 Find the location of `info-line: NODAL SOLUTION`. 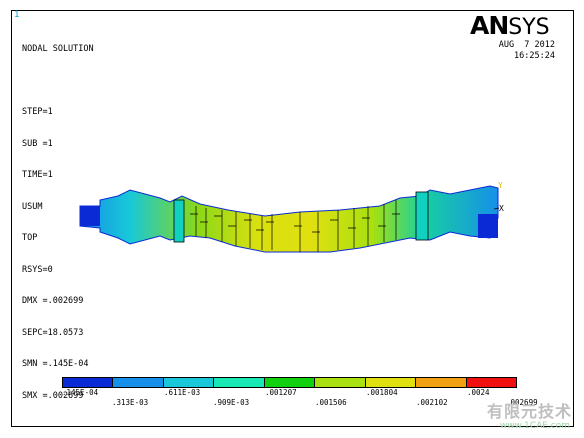

info-line: NODAL SOLUTION is located at coordinates (58, 49).